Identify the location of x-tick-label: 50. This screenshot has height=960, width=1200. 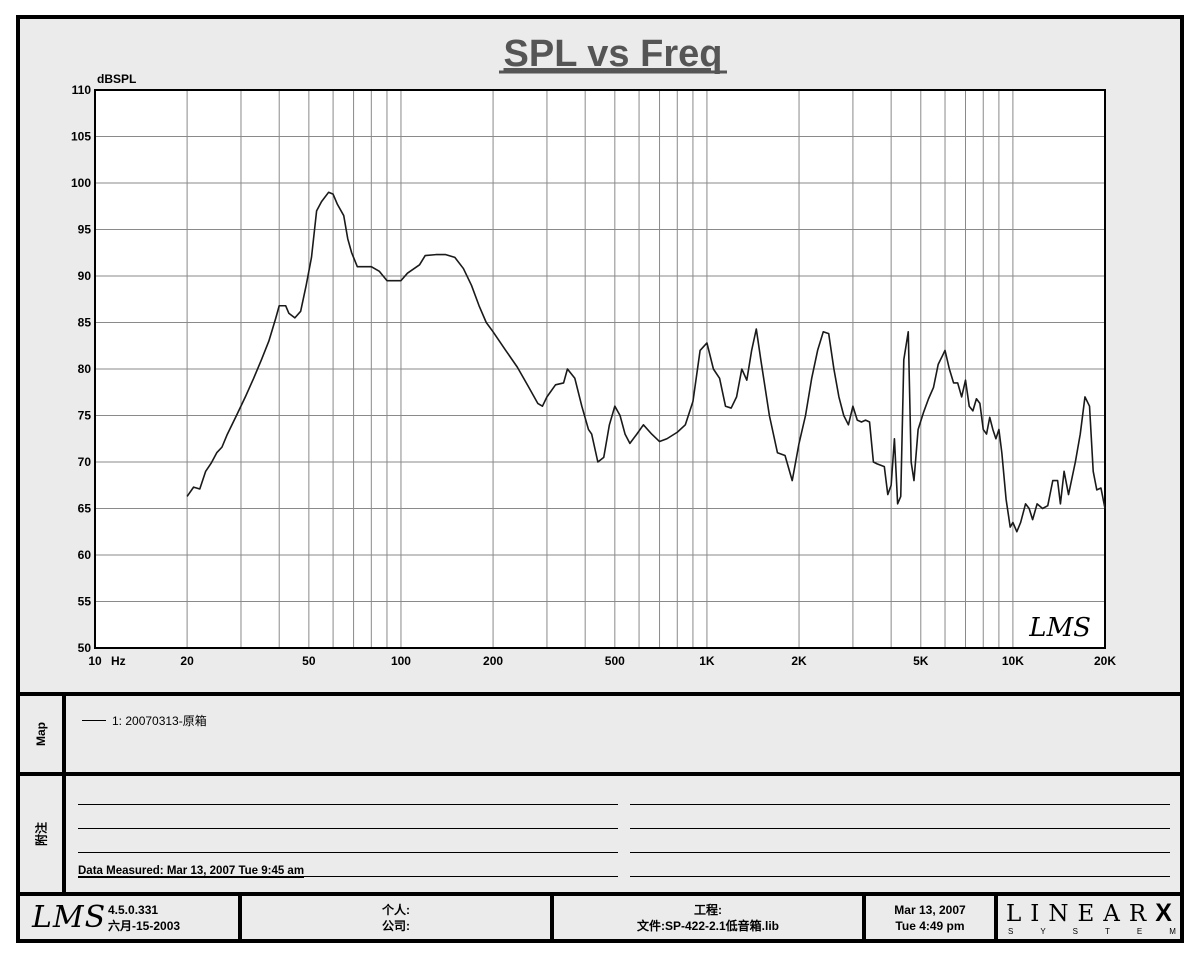
(309, 661).